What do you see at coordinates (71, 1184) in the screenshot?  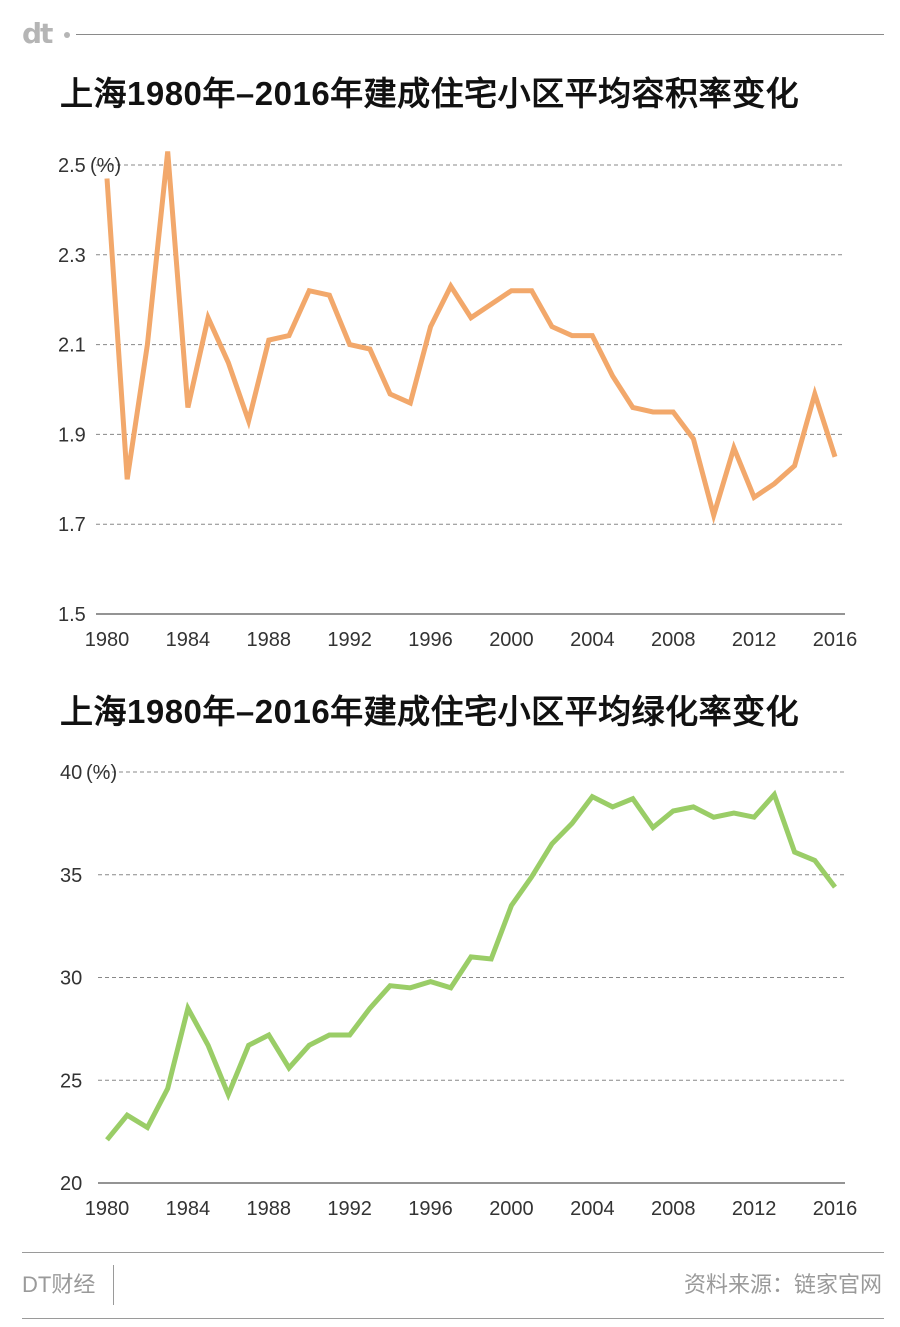 I see `y-tick-label: 20` at bounding box center [71, 1184].